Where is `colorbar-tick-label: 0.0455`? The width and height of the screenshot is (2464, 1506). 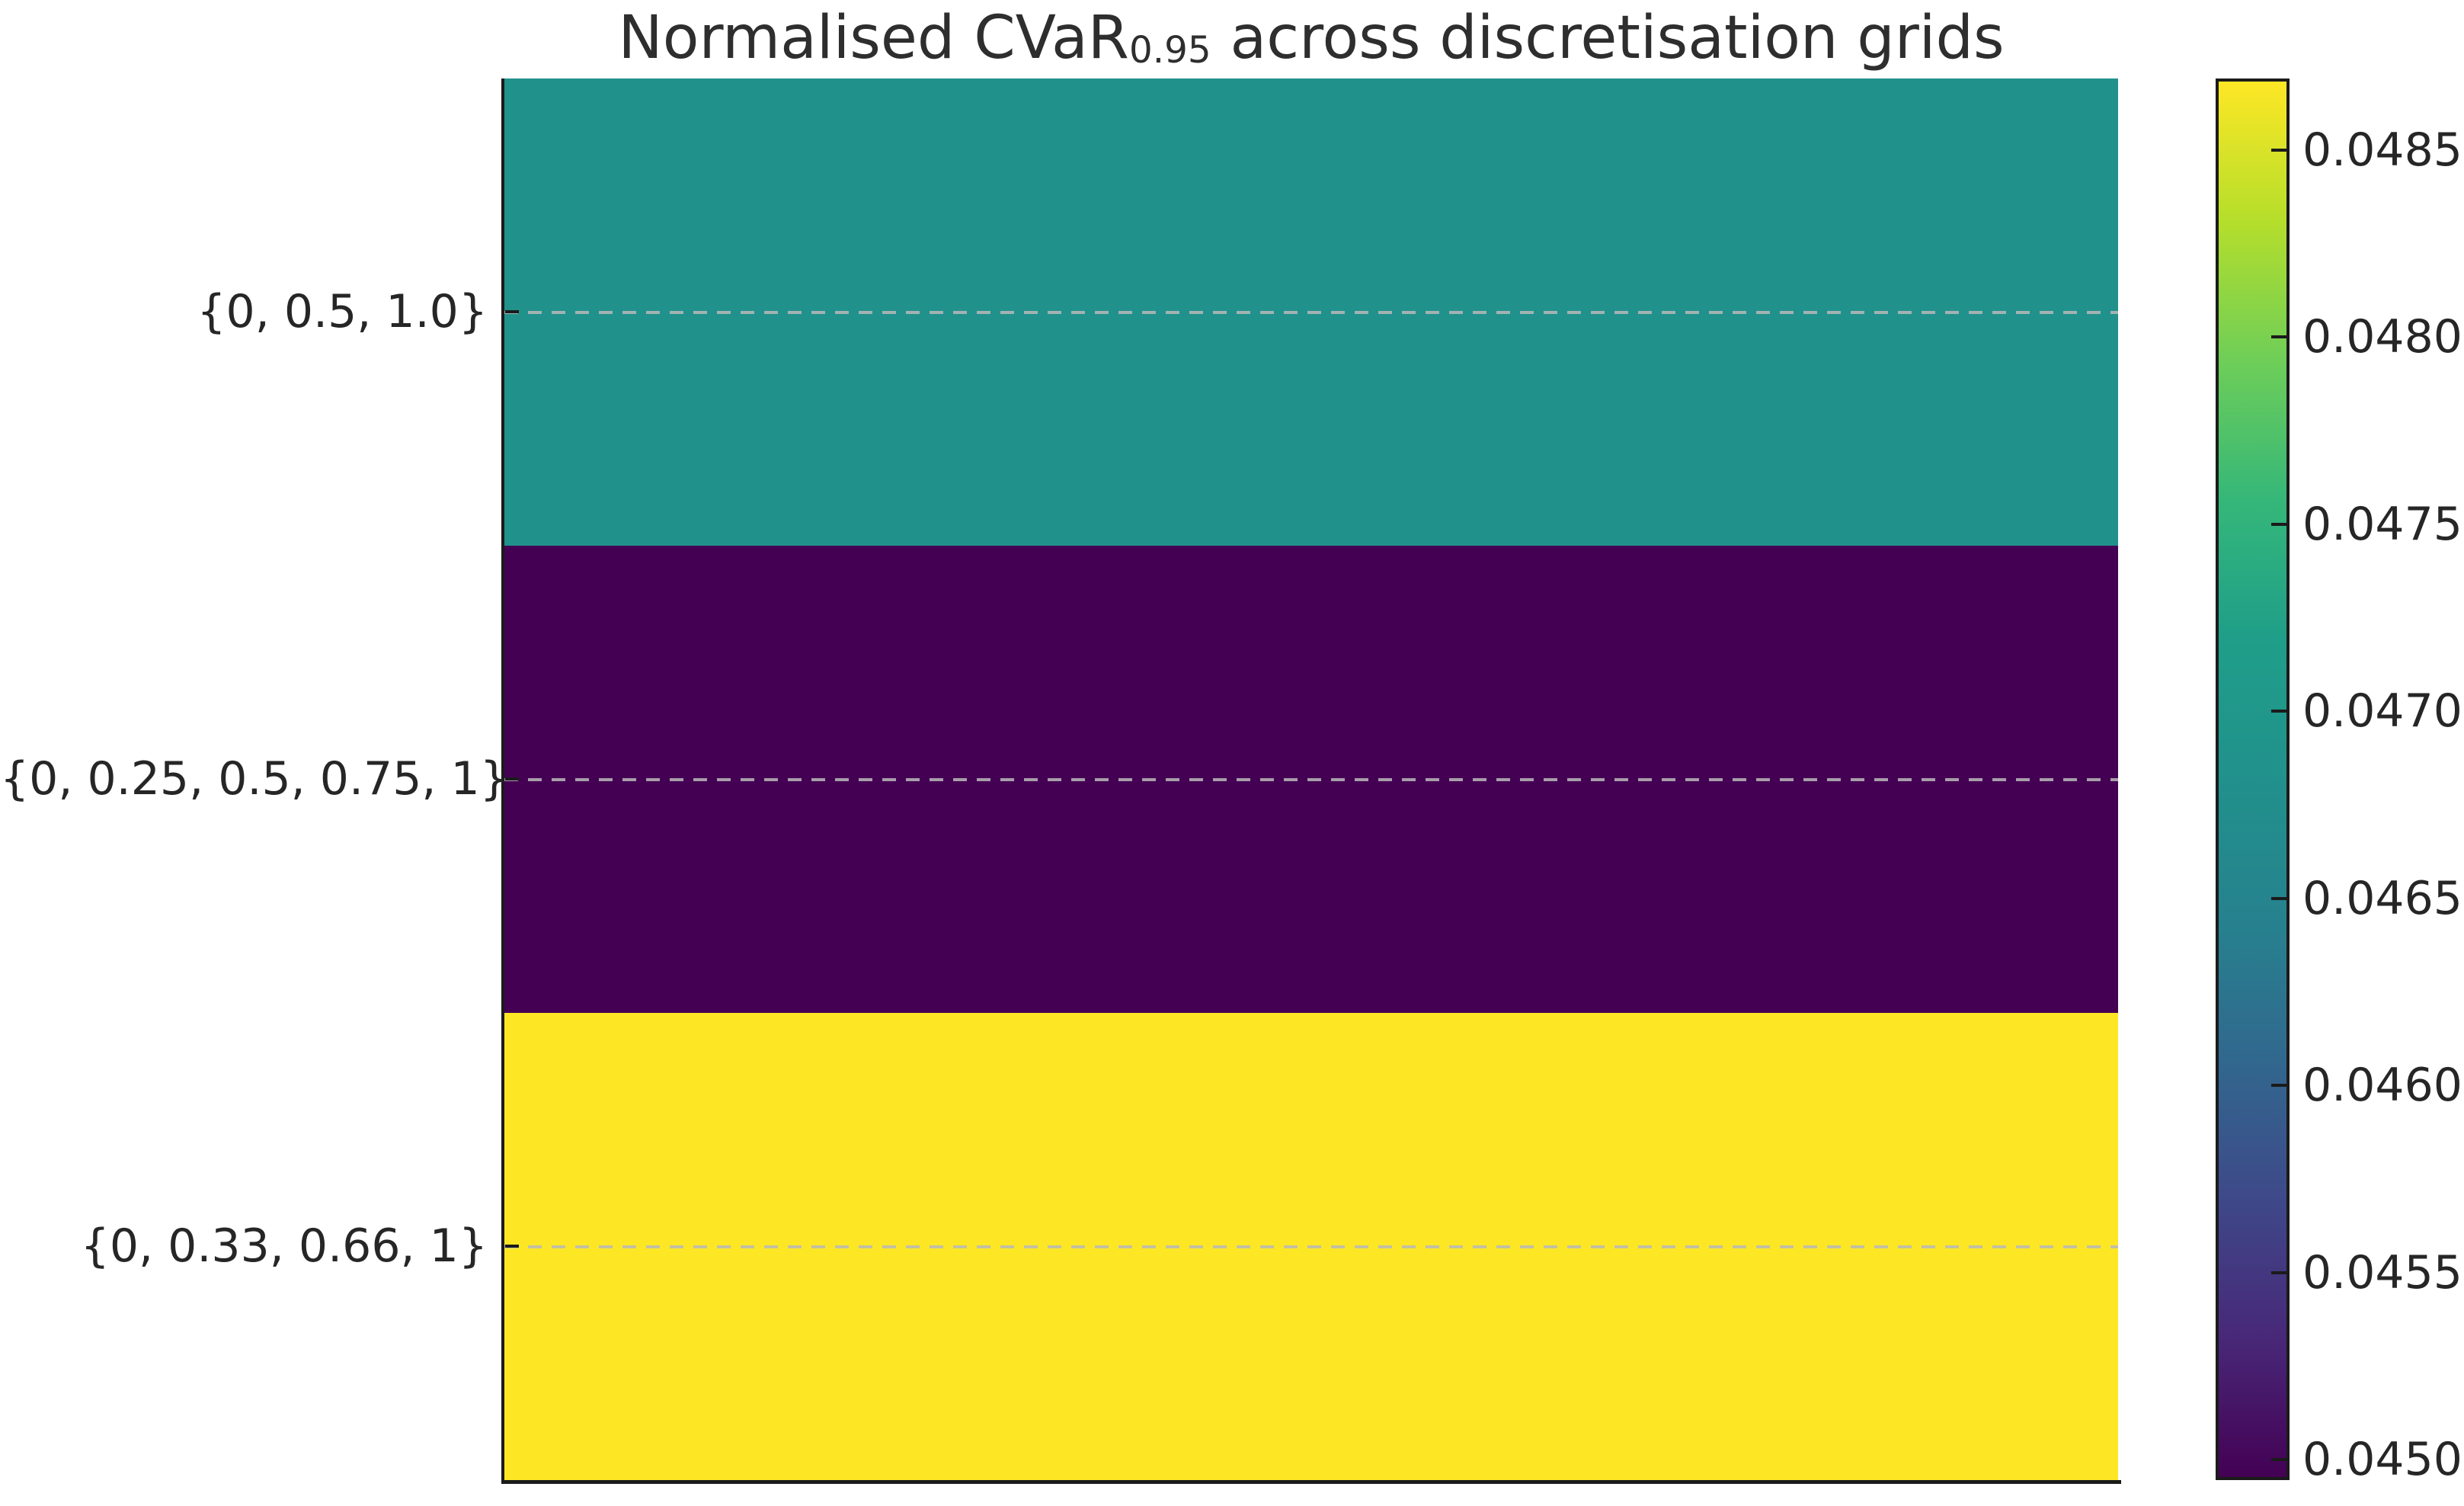
colorbar-tick-label: 0.0455 is located at coordinates (2382, 1272).